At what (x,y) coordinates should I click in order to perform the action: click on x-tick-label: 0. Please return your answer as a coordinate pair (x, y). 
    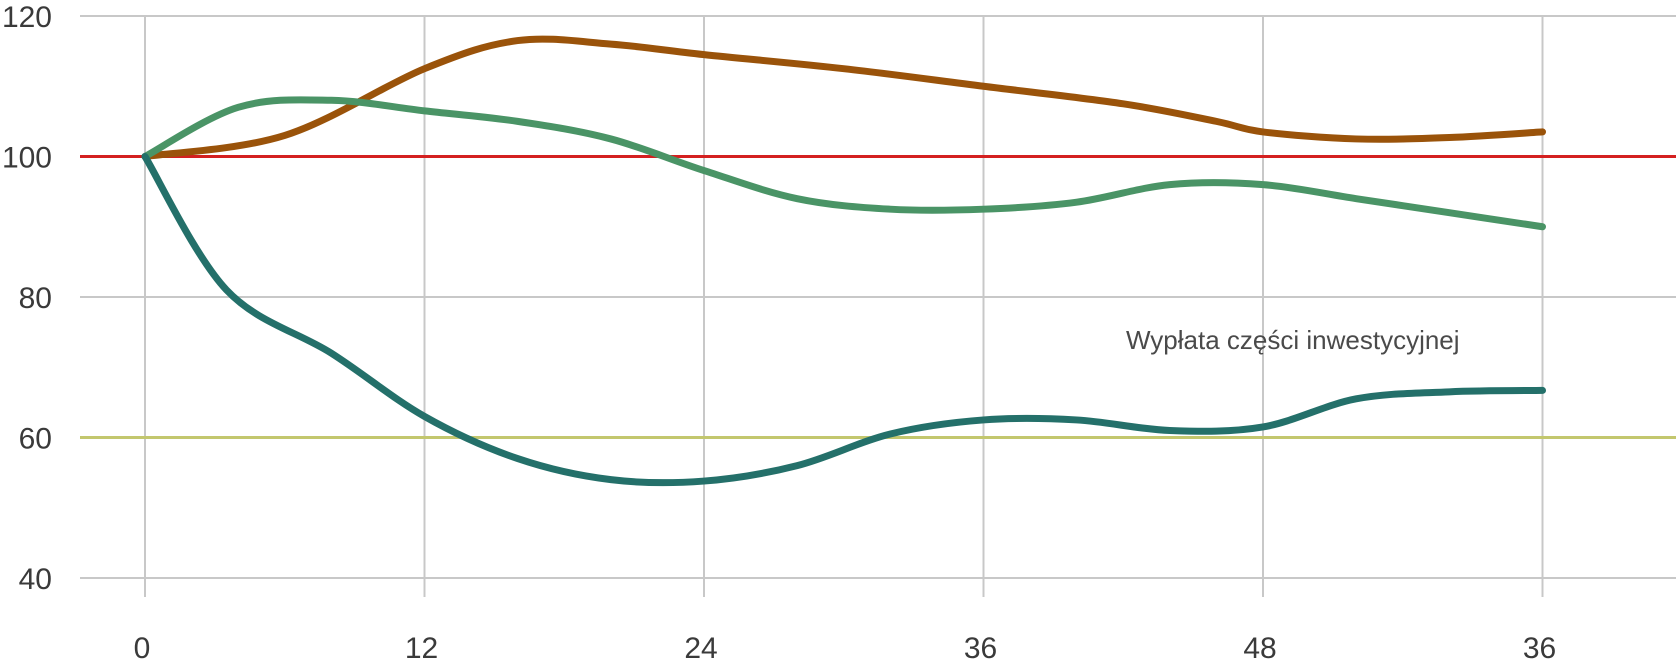
    Looking at the image, I should click on (142, 645).